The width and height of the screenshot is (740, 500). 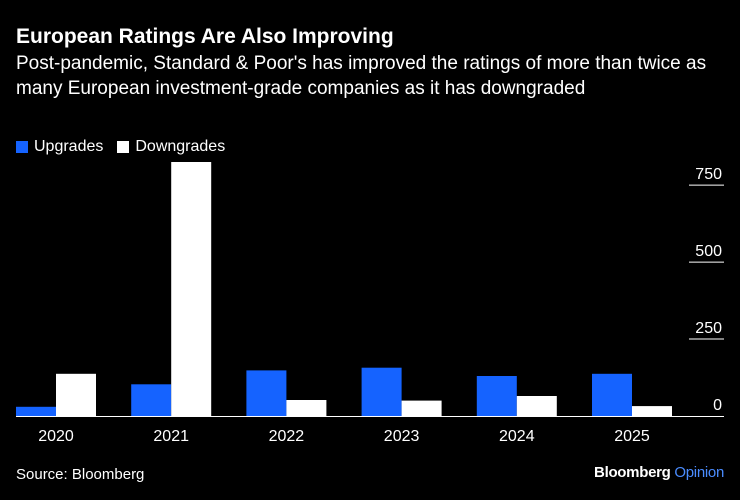 I want to click on brand-logo: Bloomberg Opinion, so click(x=659, y=473).